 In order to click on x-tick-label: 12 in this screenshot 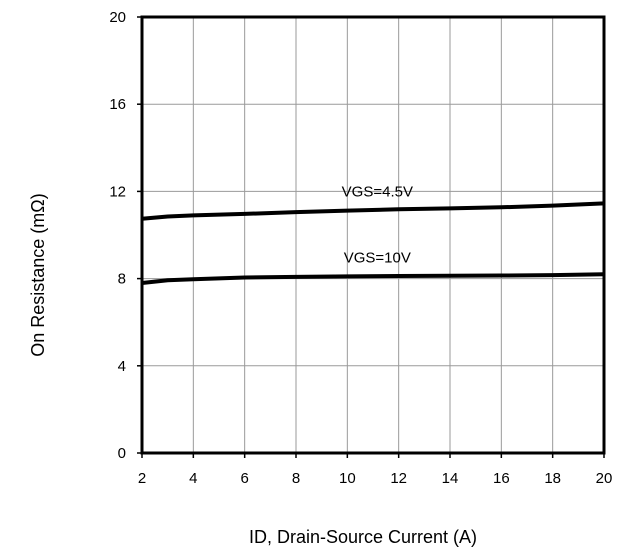, I will do `click(398, 478)`.